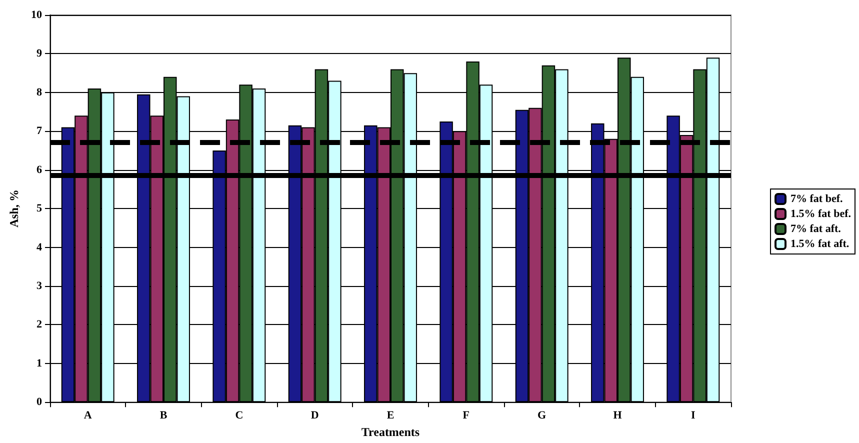 The image size is (859, 443). What do you see at coordinates (820, 244) in the screenshot?
I see `legend-label: 1.5% fat aft.` at bounding box center [820, 244].